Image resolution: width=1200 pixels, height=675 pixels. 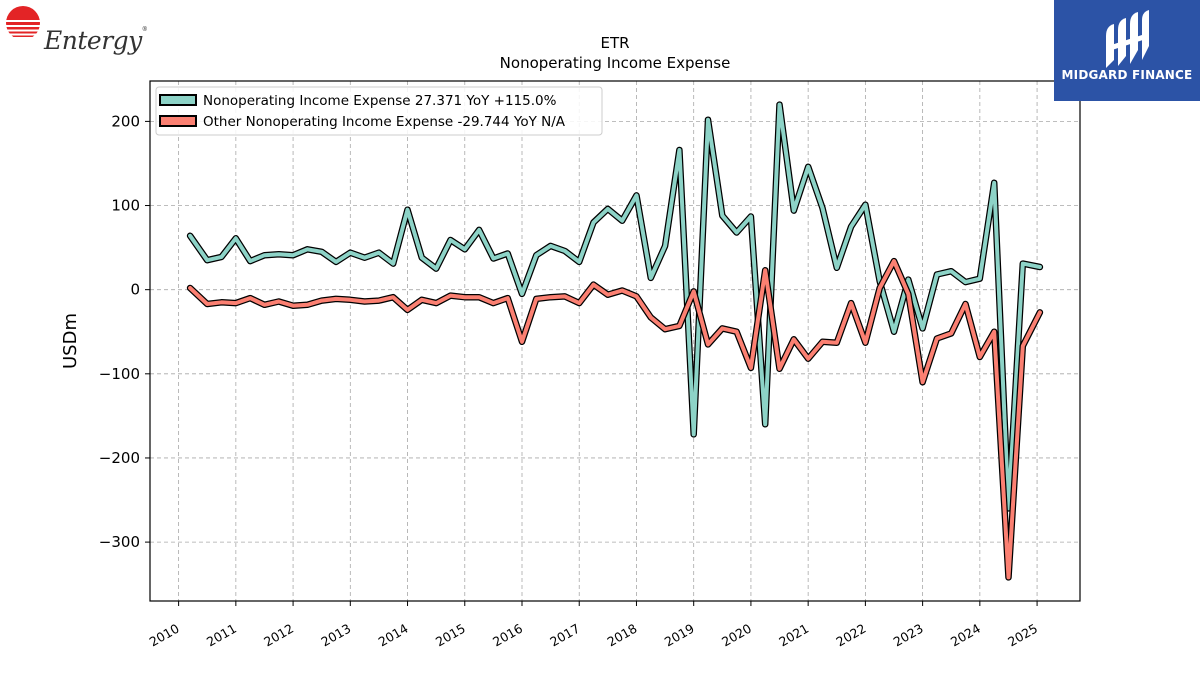 What do you see at coordinates (1127, 39) in the screenshot?
I see `midgard-m-icon` at bounding box center [1127, 39].